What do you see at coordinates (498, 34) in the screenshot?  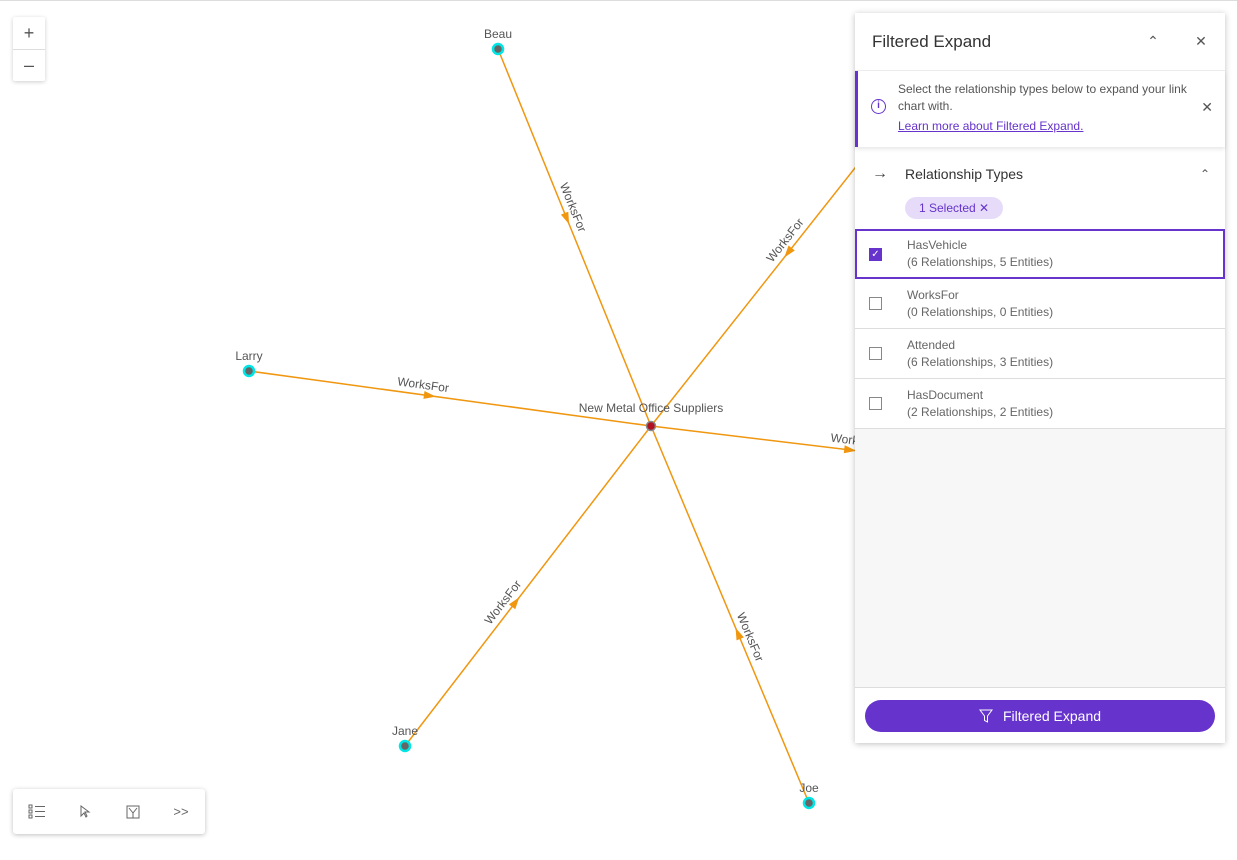 I see `node-label: Beau` at bounding box center [498, 34].